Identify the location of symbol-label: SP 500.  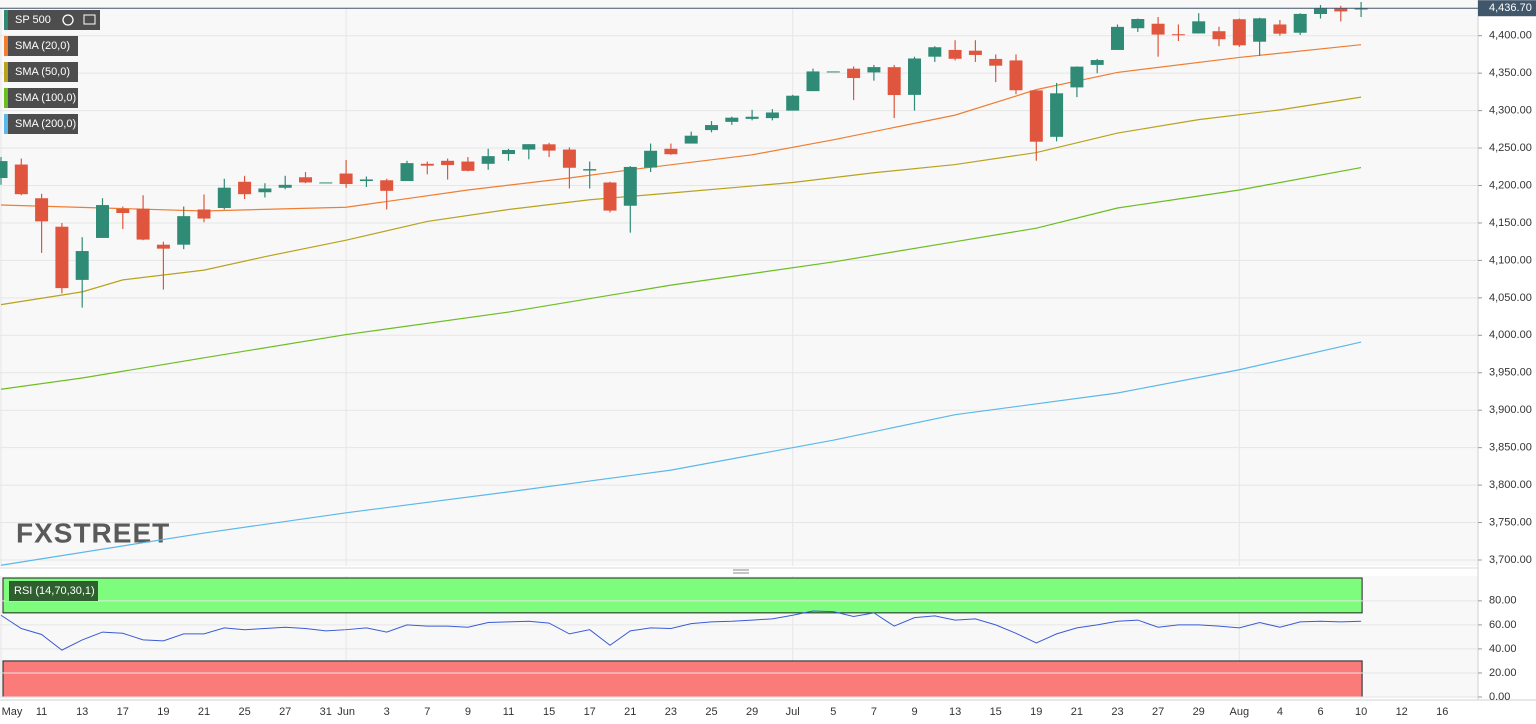
(33, 20).